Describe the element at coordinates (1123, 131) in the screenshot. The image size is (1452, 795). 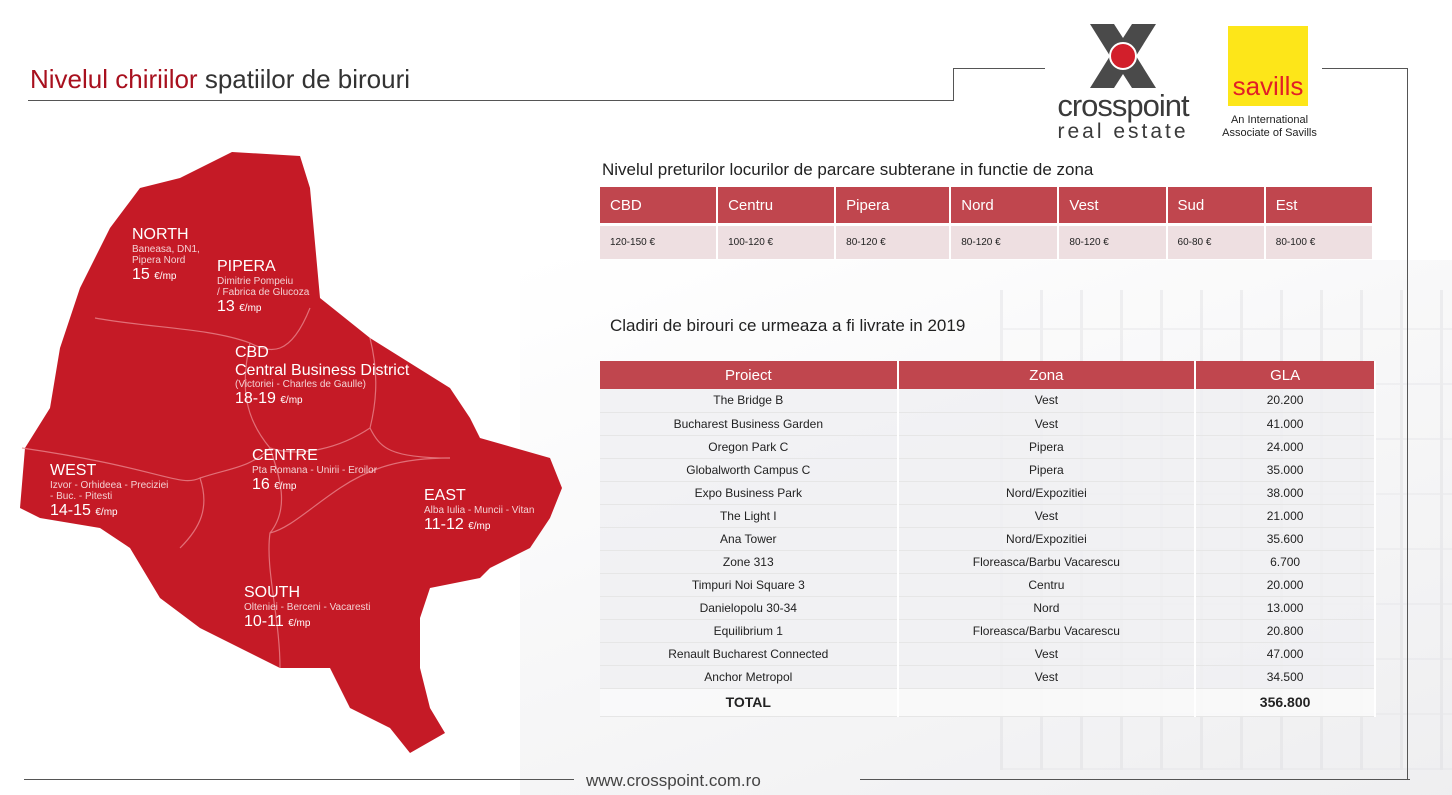
I see `crosspoint-subtitle: real estate` at that location.